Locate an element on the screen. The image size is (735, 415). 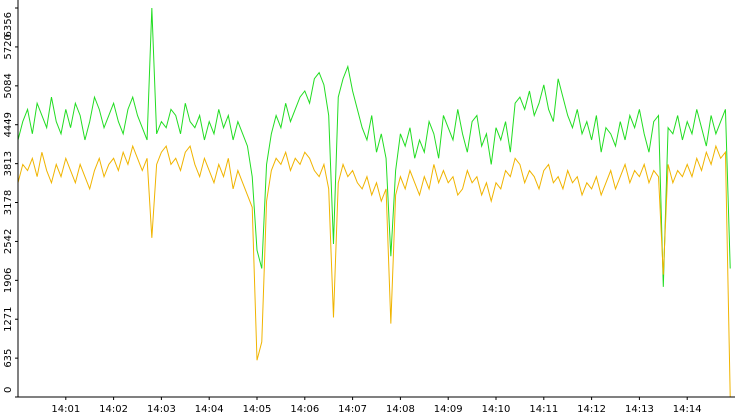
y-tick-label: 1271 is located at coordinates (8, 318).